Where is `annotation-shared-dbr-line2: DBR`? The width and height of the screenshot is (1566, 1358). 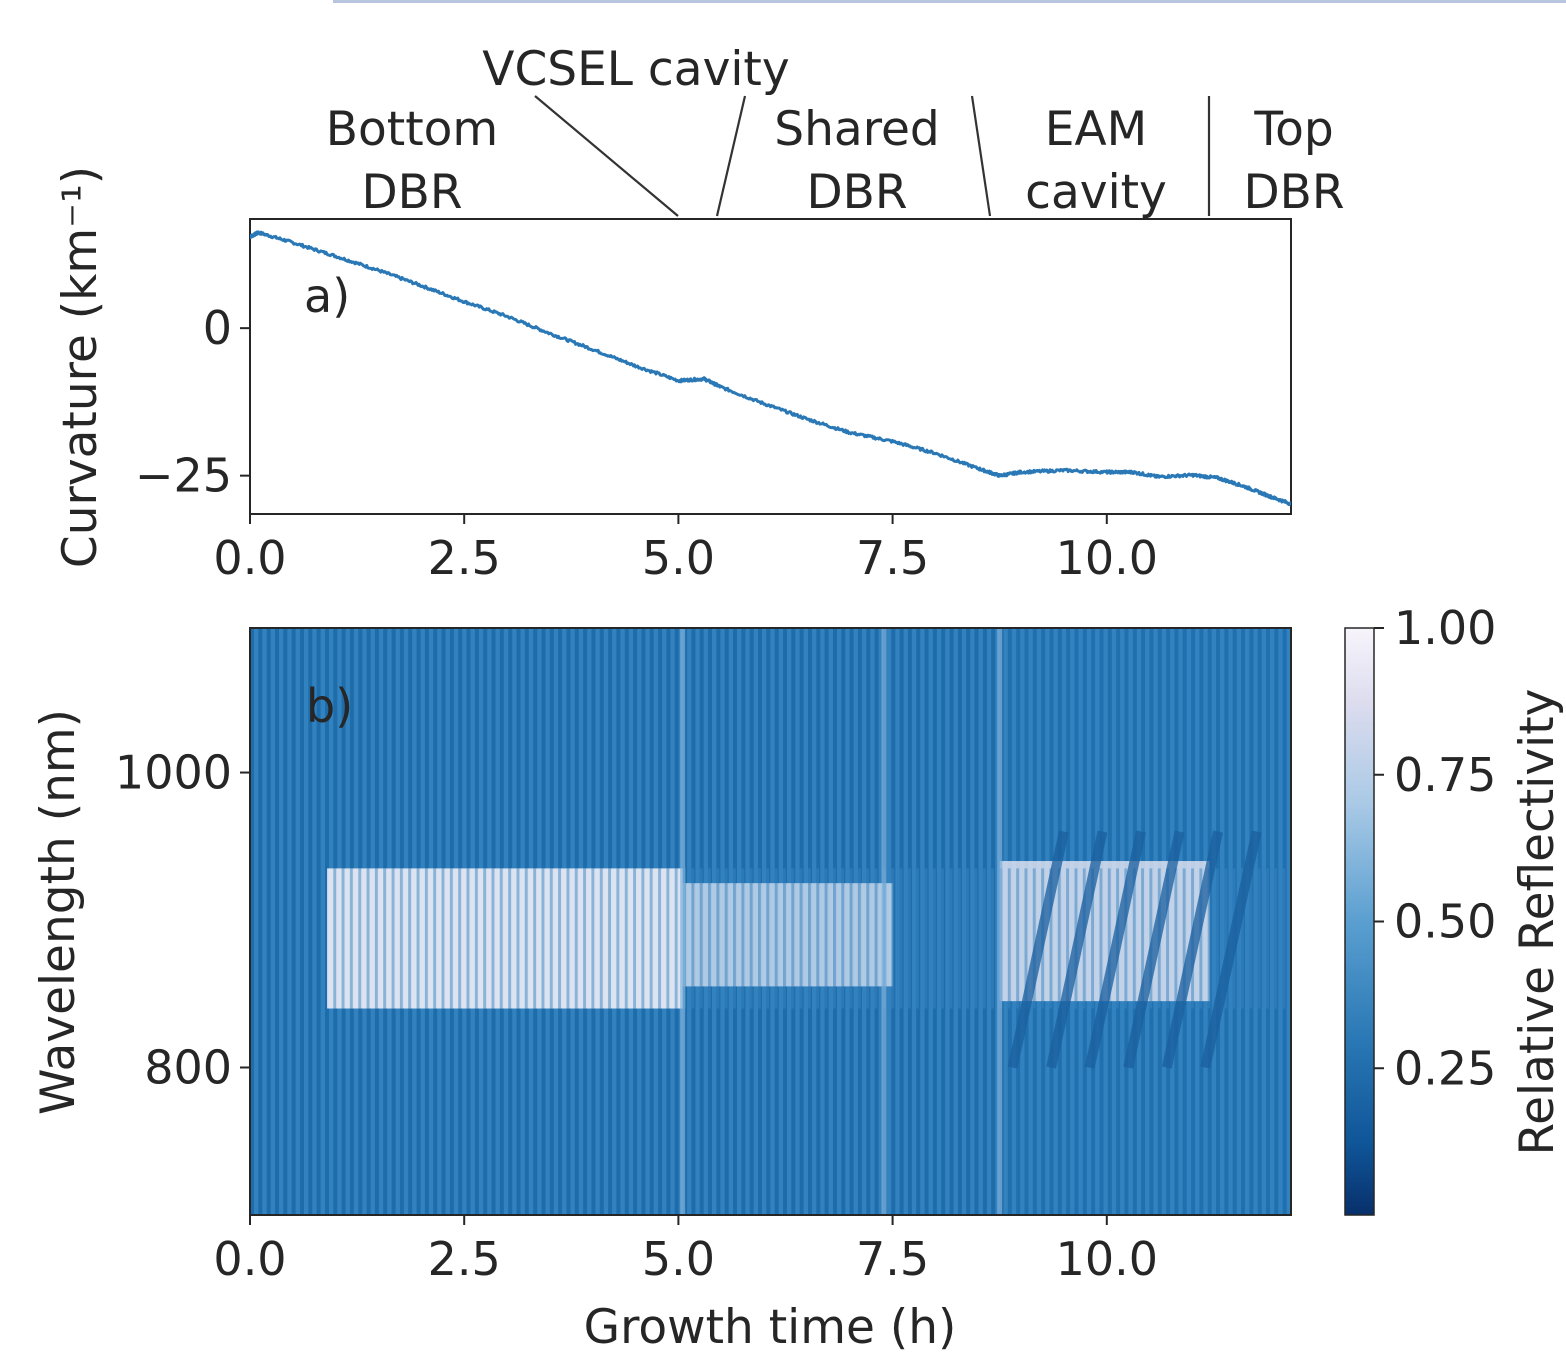 annotation-shared-dbr-line2: DBR is located at coordinates (856, 192).